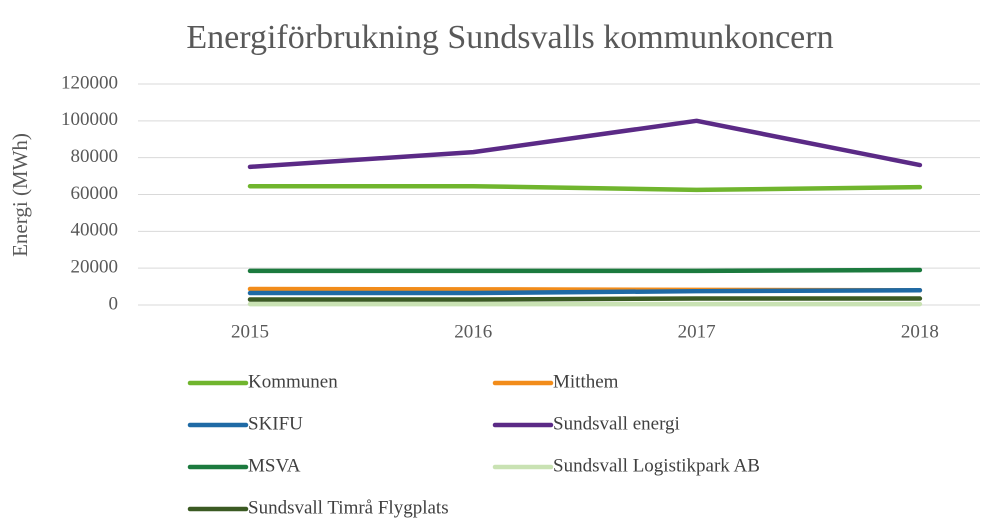 This screenshot has width=1006, height=521. Describe the element at coordinates (616, 423) in the screenshot. I see `legend-label: Sundsvall energi` at that location.